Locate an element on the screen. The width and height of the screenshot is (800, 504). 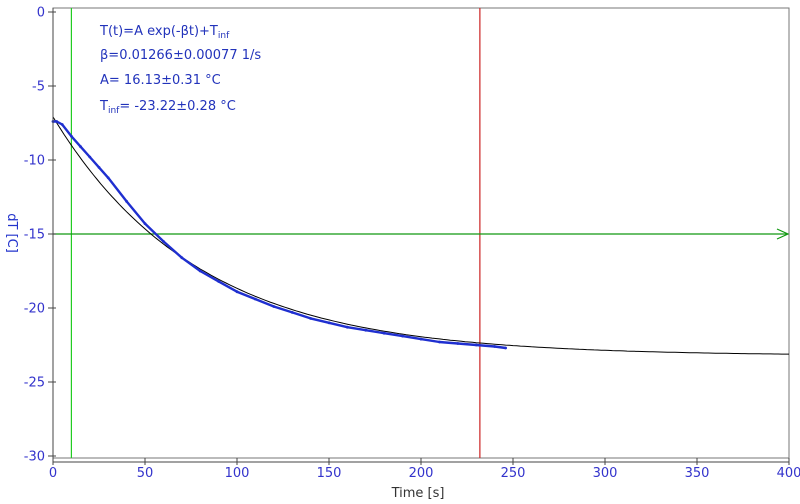
y-tick-label: 0 is located at coordinates (41, 13).